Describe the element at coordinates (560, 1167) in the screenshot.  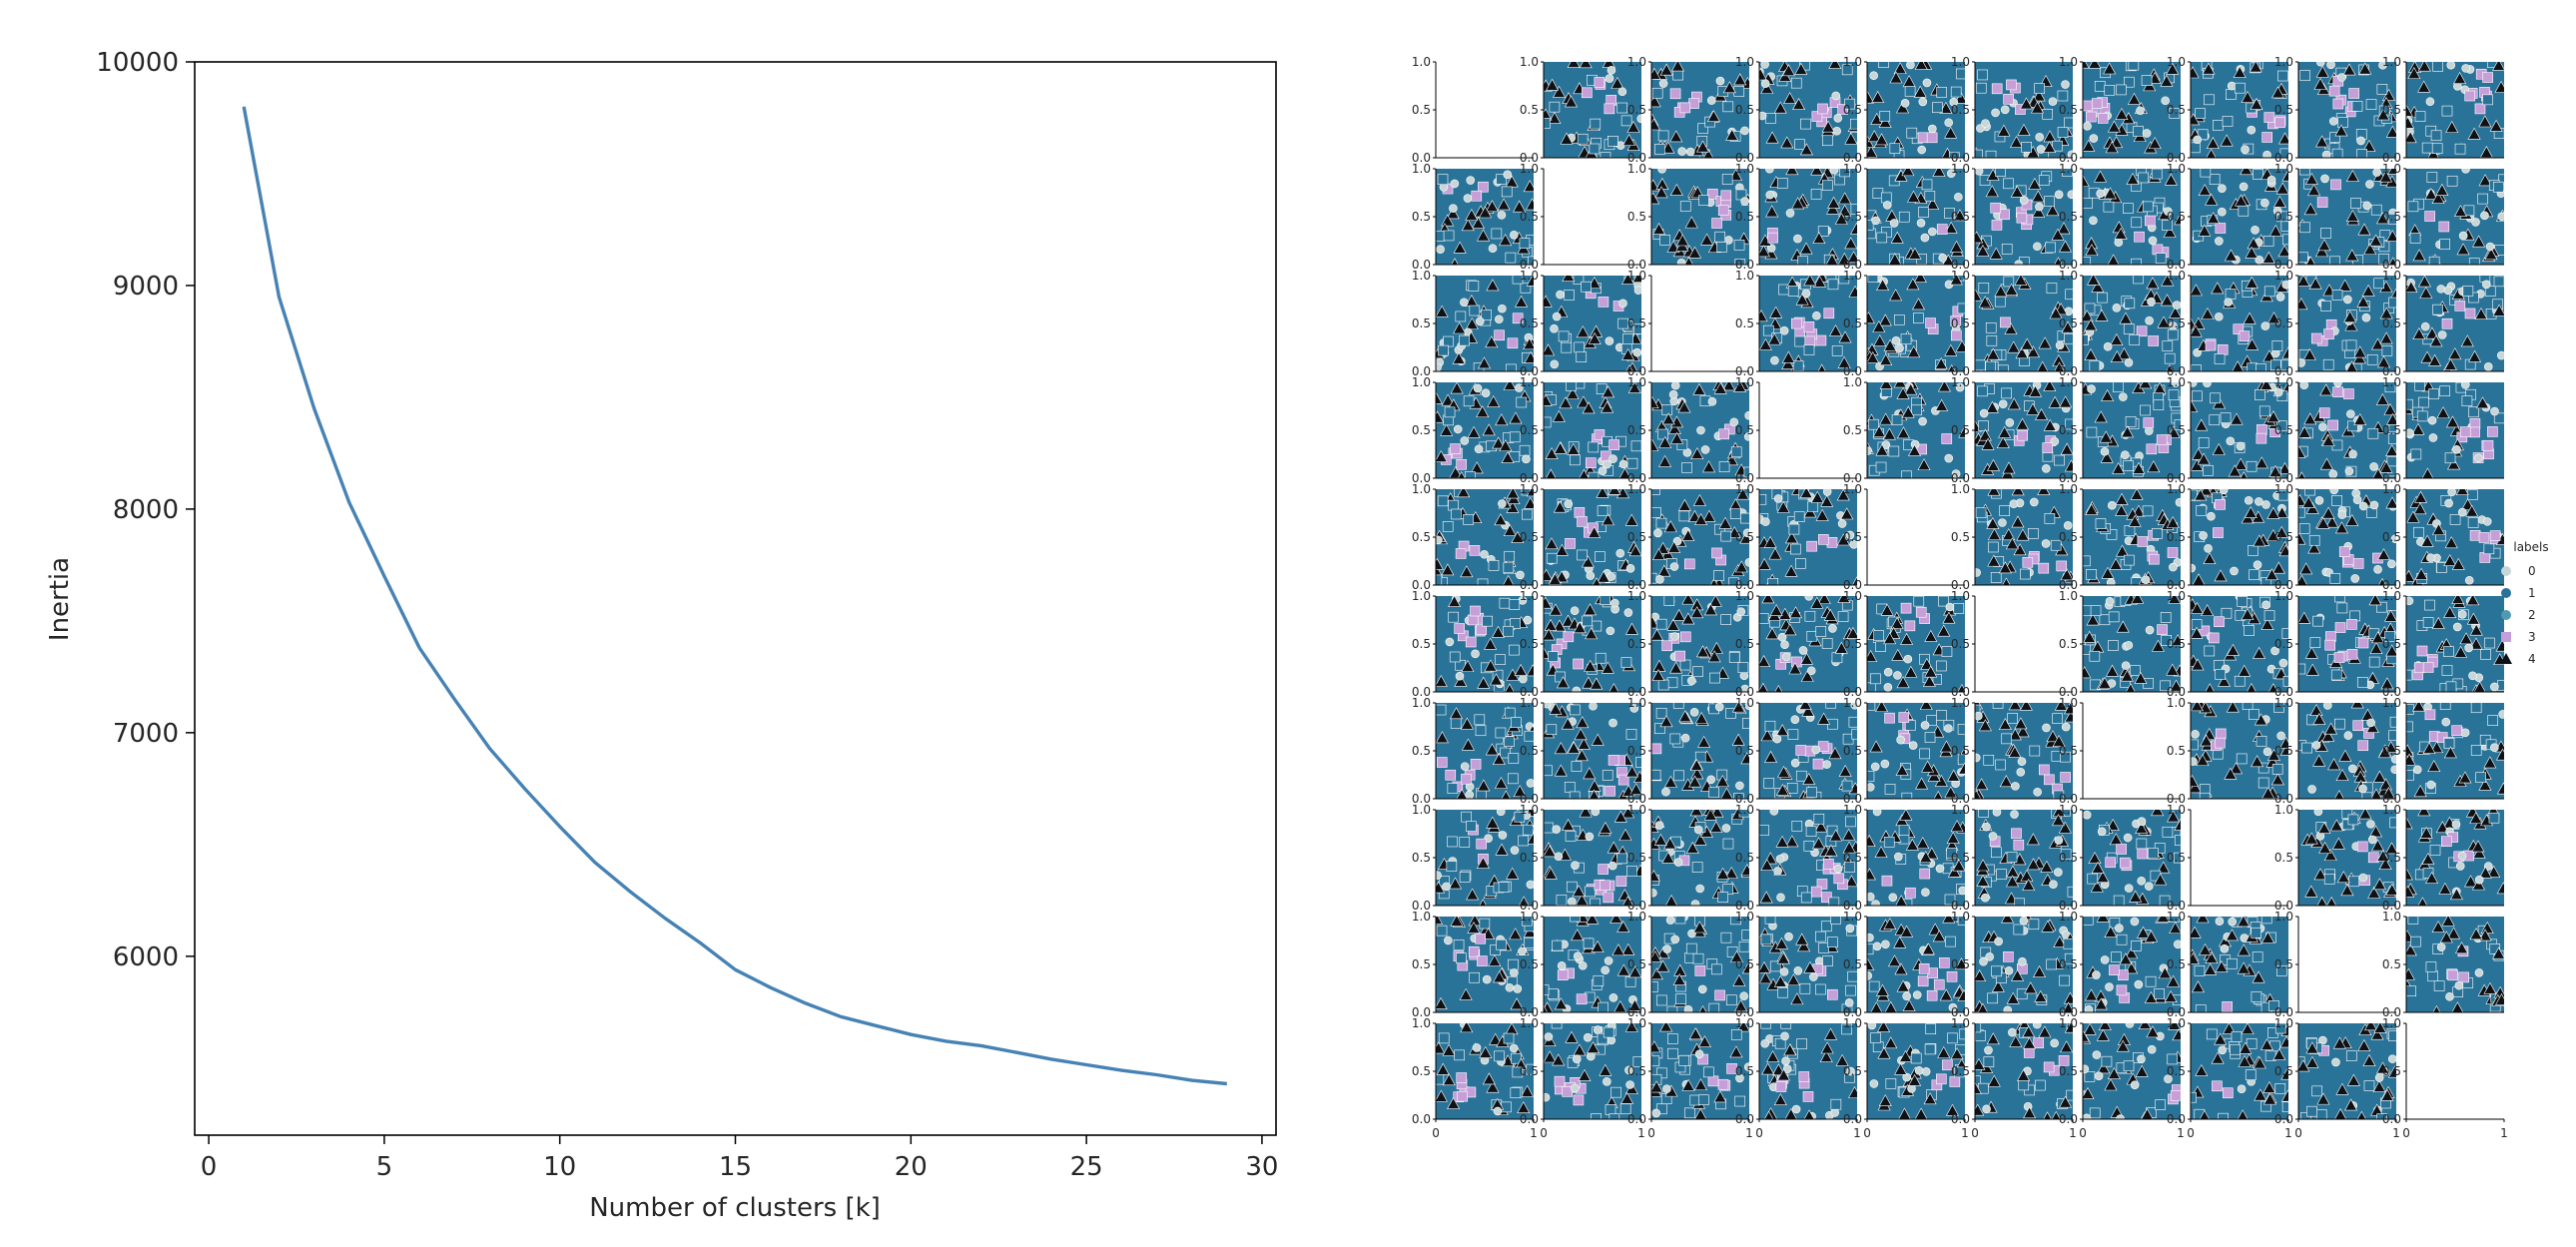
I see `x-tick-label: 10` at that location.